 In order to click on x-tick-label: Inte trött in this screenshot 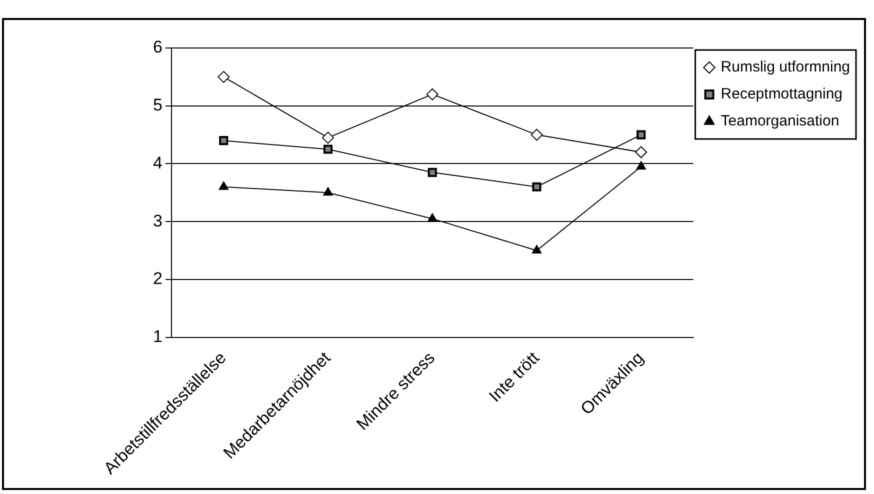, I will do `click(514, 377)`.